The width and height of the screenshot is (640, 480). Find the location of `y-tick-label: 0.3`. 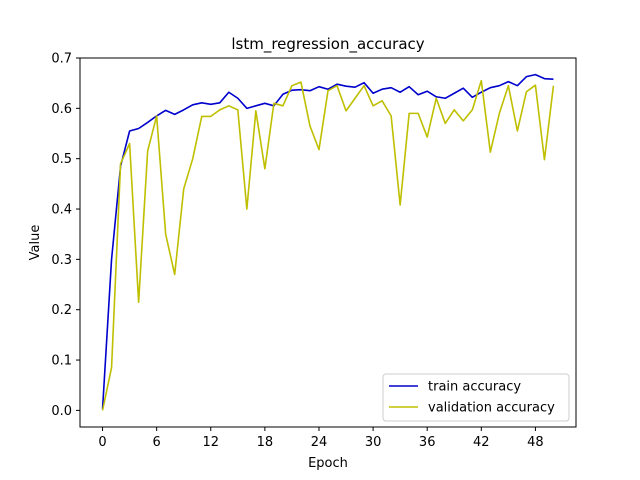

y-tick-label: 0.3 is located at coordinates (61, 260).